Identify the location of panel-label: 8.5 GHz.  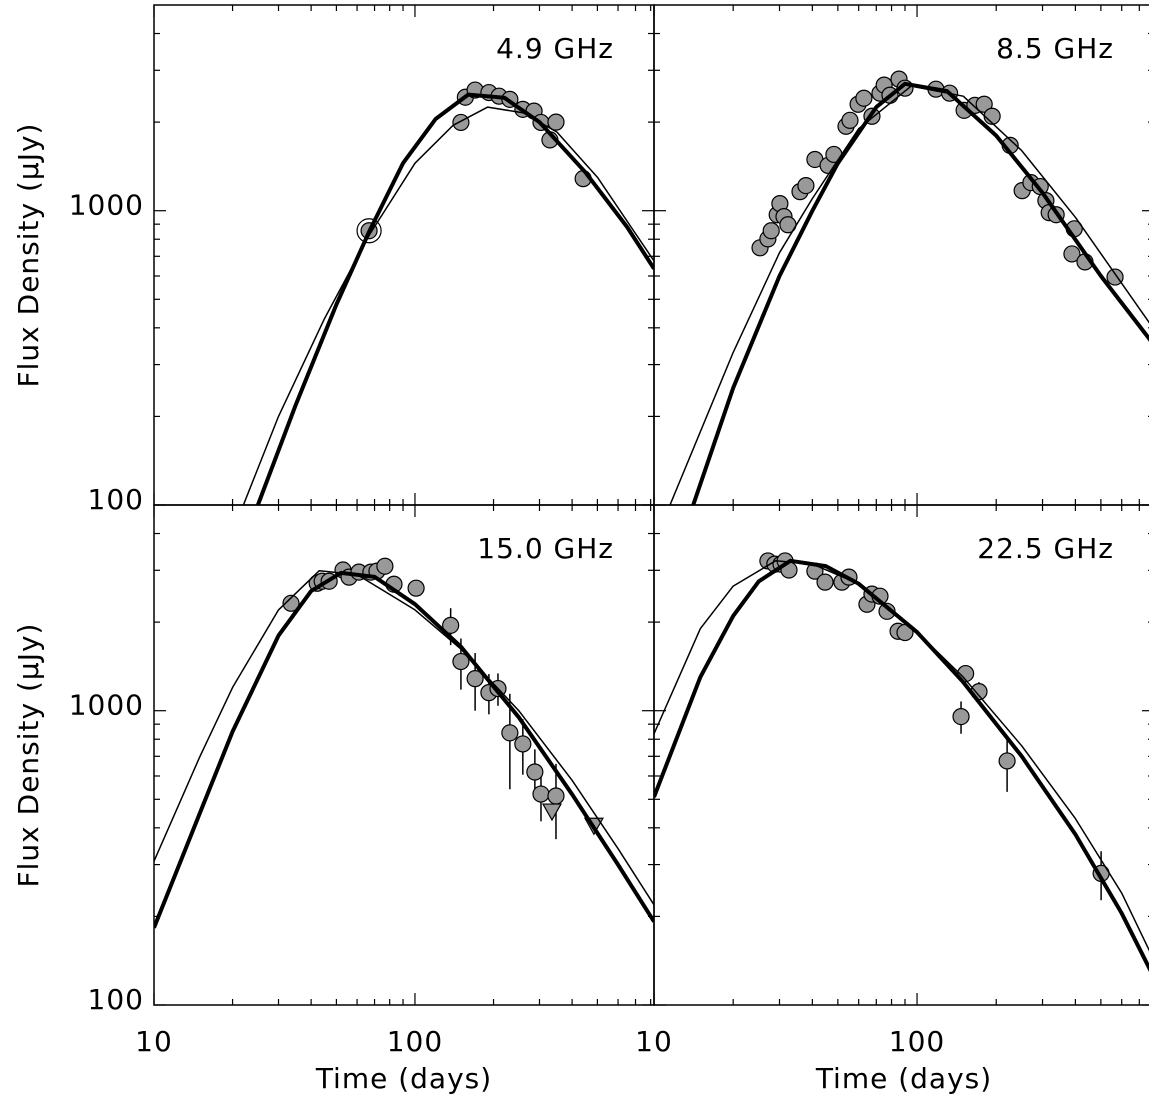
(1055, 48).